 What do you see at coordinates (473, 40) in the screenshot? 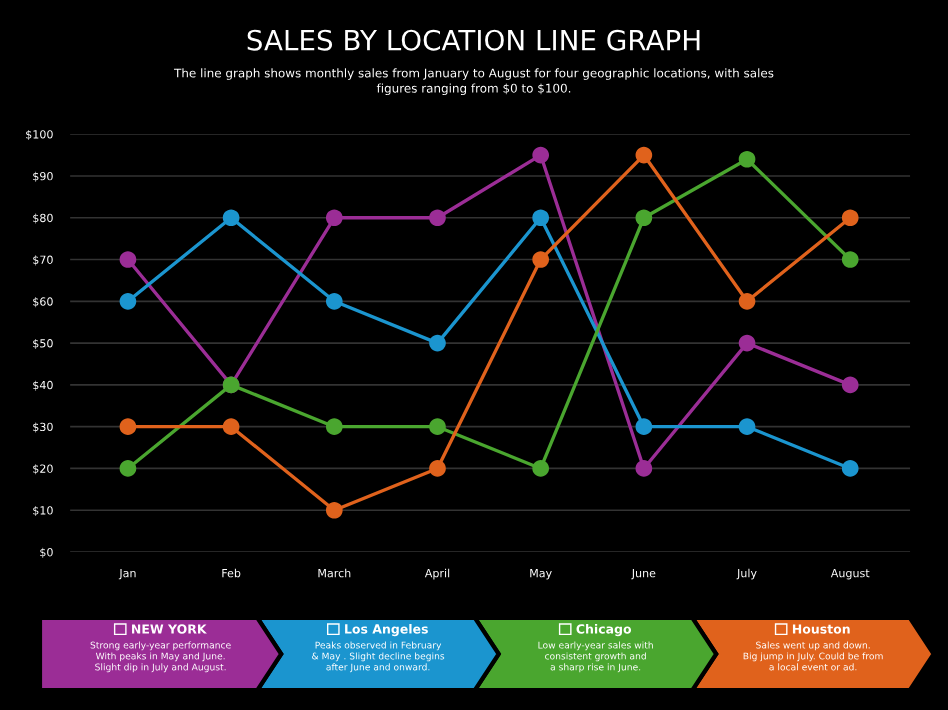
I see `chart-title: SALES BY LOCATION LINE GRAPH` at bounding box center [473, 40].